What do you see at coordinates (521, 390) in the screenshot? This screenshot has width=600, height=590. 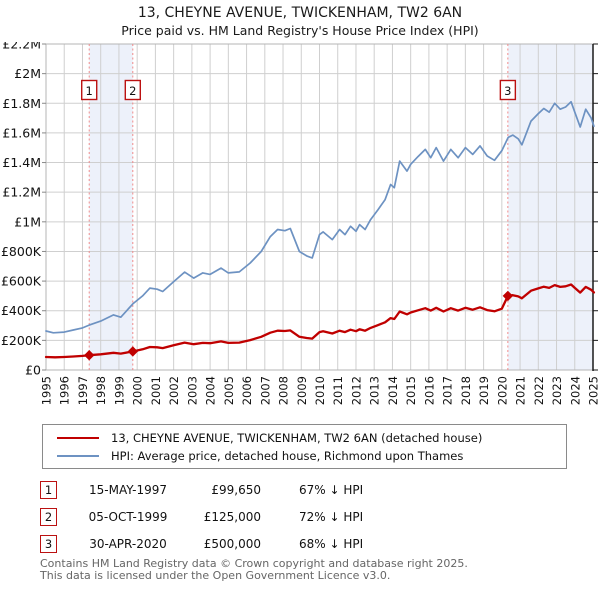 I see `svg-text: 2021` at bounding box center [521, 390].